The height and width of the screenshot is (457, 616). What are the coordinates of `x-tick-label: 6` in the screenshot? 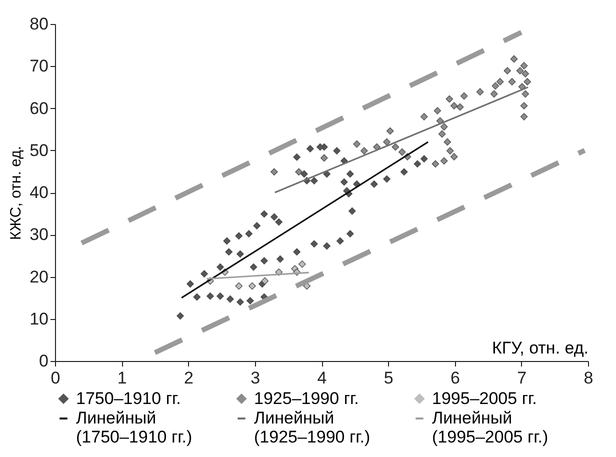 It's located at (455, 378).